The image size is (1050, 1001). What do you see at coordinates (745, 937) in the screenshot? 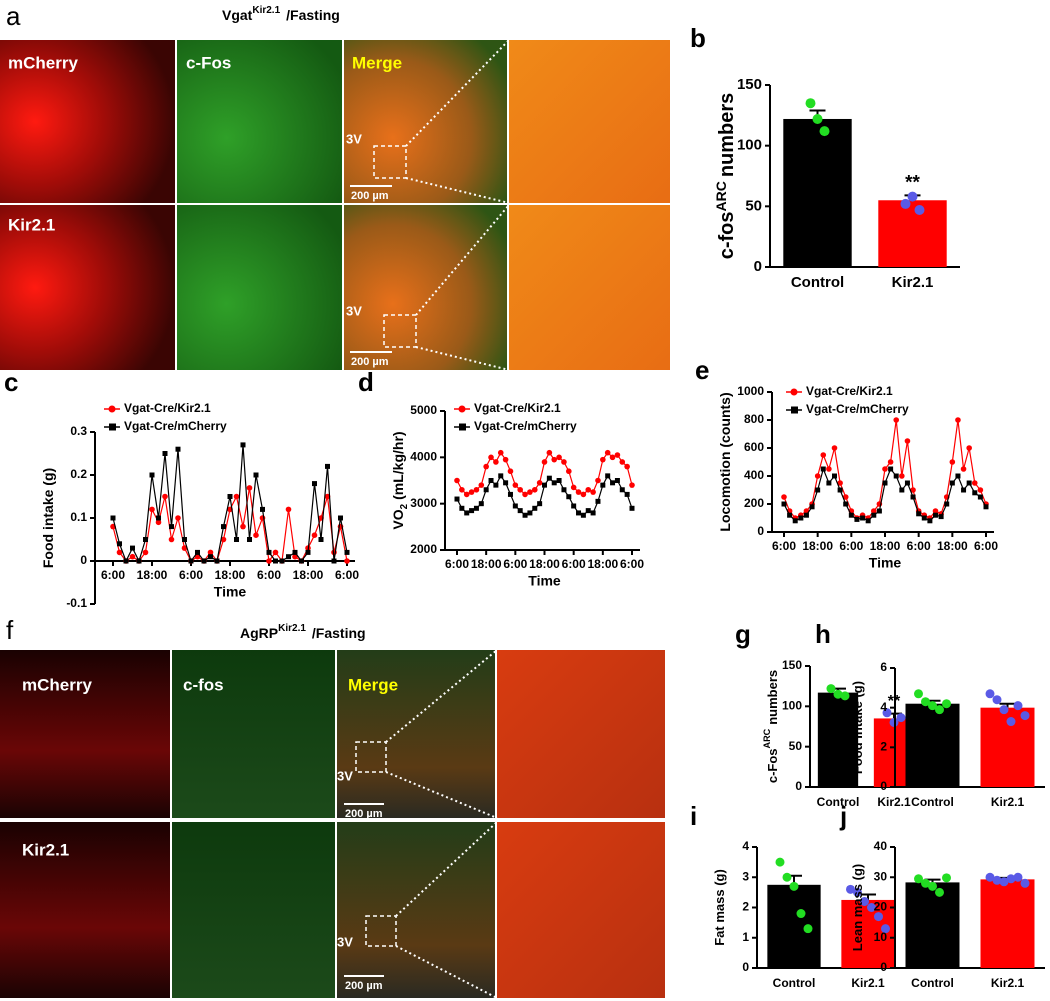
I see `y-tick-label: 1` at bounding box center [745, 937].